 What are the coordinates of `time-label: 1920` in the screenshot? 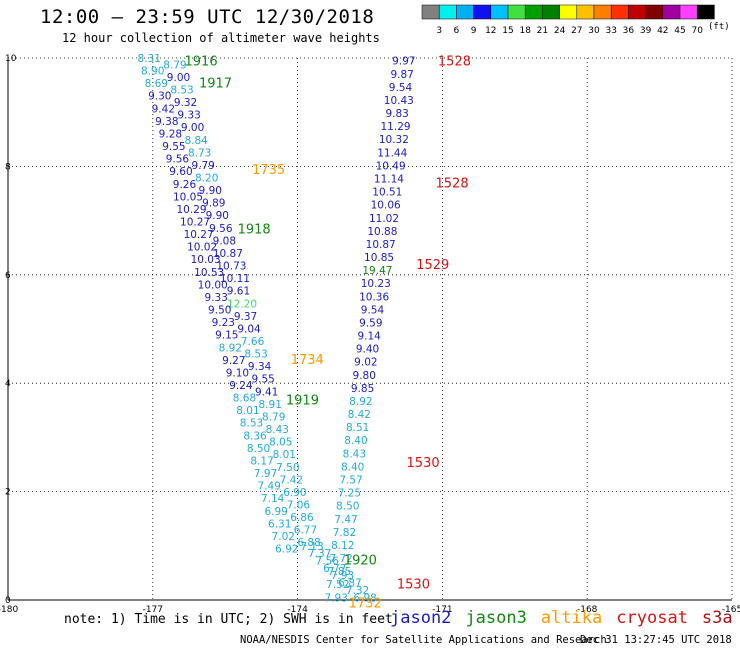 It's located at (360, 560).